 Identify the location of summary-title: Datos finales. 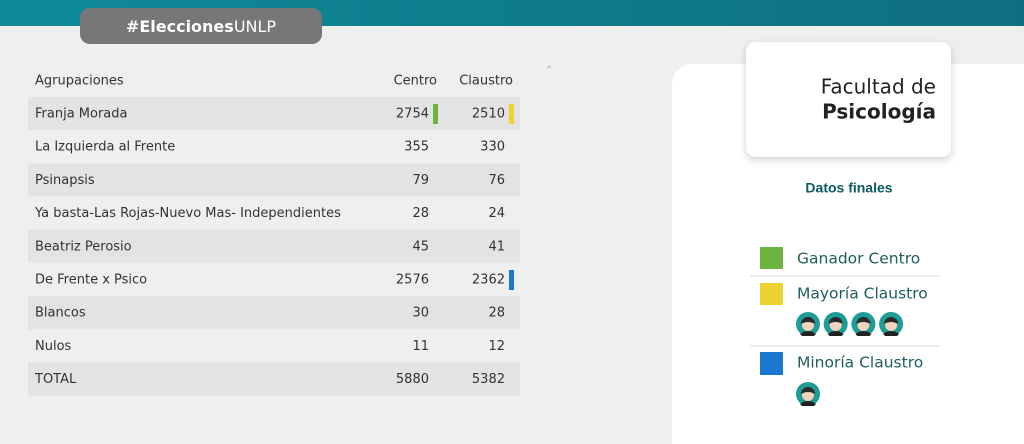
(848, 188).